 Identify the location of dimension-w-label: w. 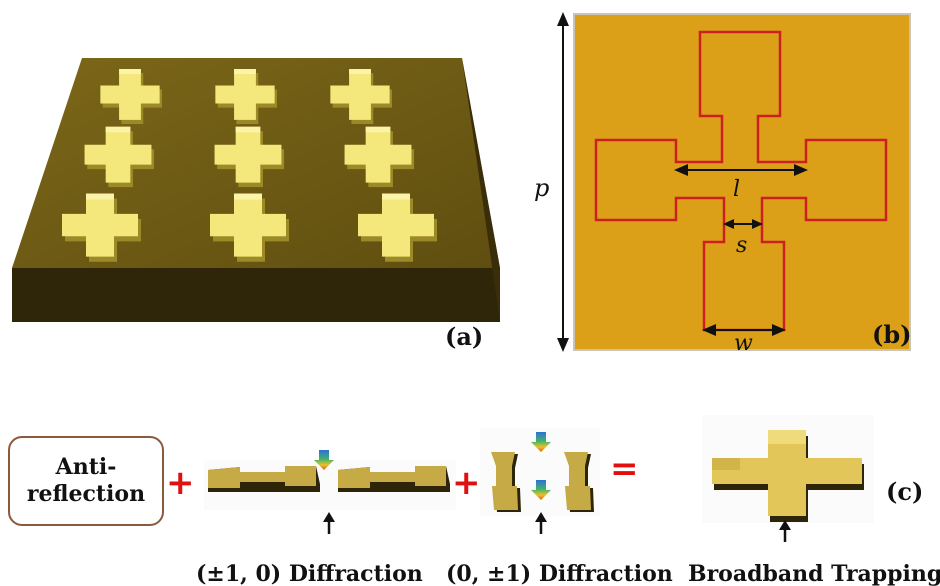
(743, 343).